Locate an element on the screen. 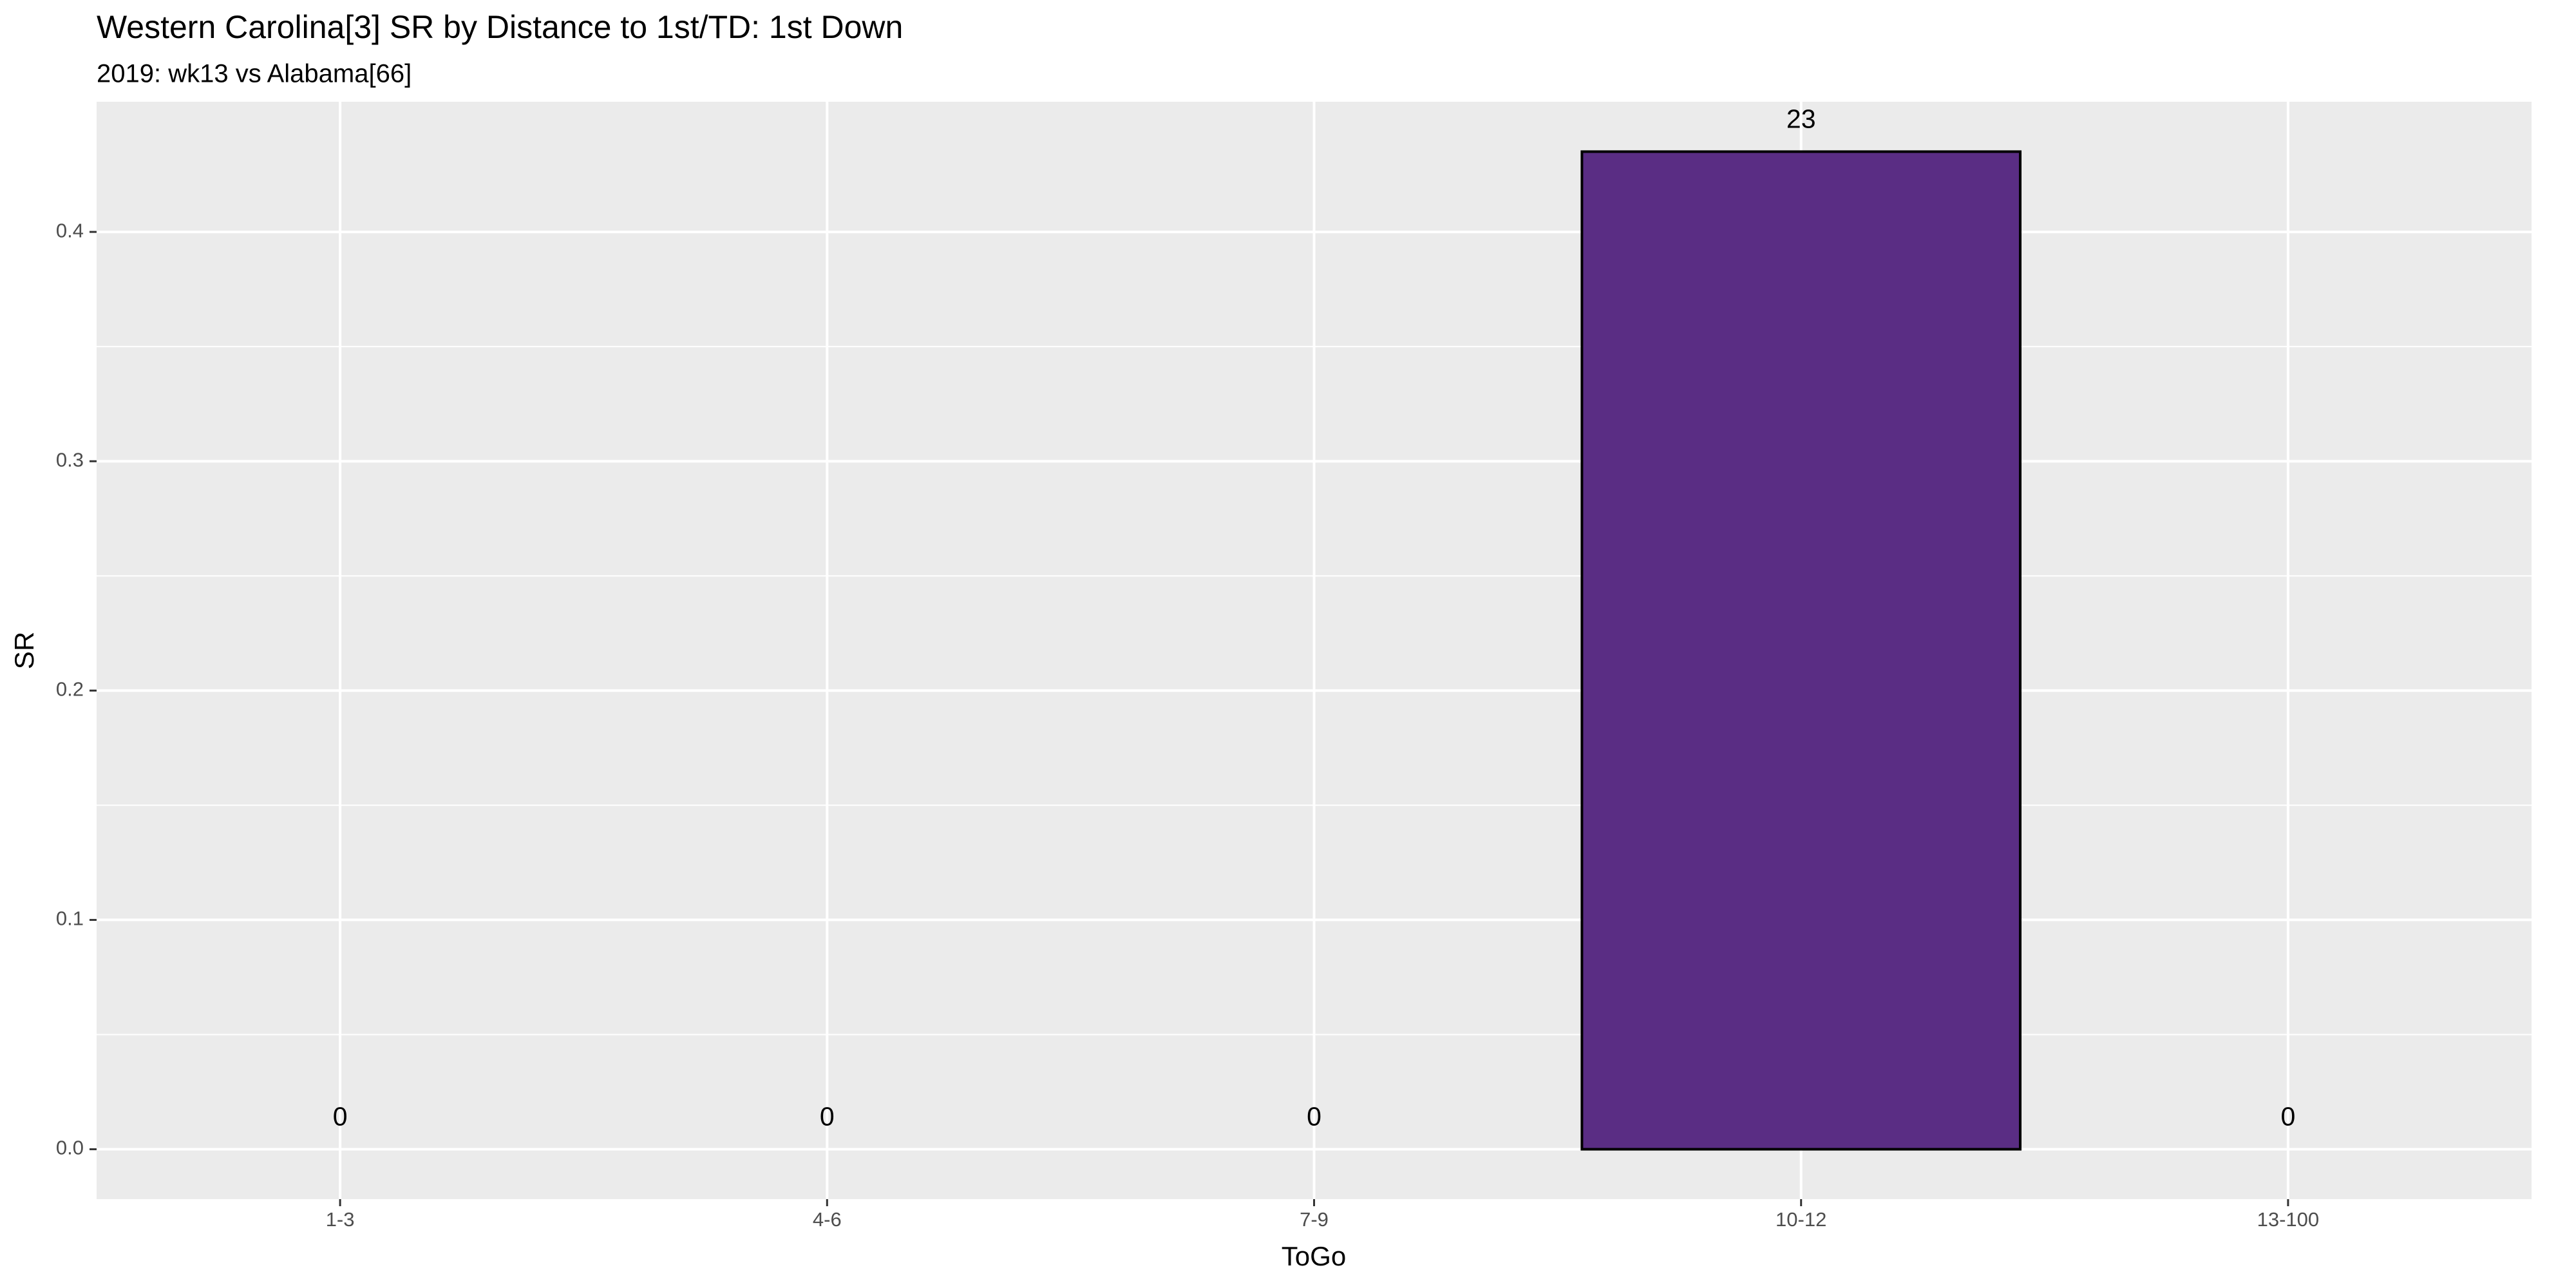  x-tick-label: 7-9 is located at coordinates (1315, 1220).